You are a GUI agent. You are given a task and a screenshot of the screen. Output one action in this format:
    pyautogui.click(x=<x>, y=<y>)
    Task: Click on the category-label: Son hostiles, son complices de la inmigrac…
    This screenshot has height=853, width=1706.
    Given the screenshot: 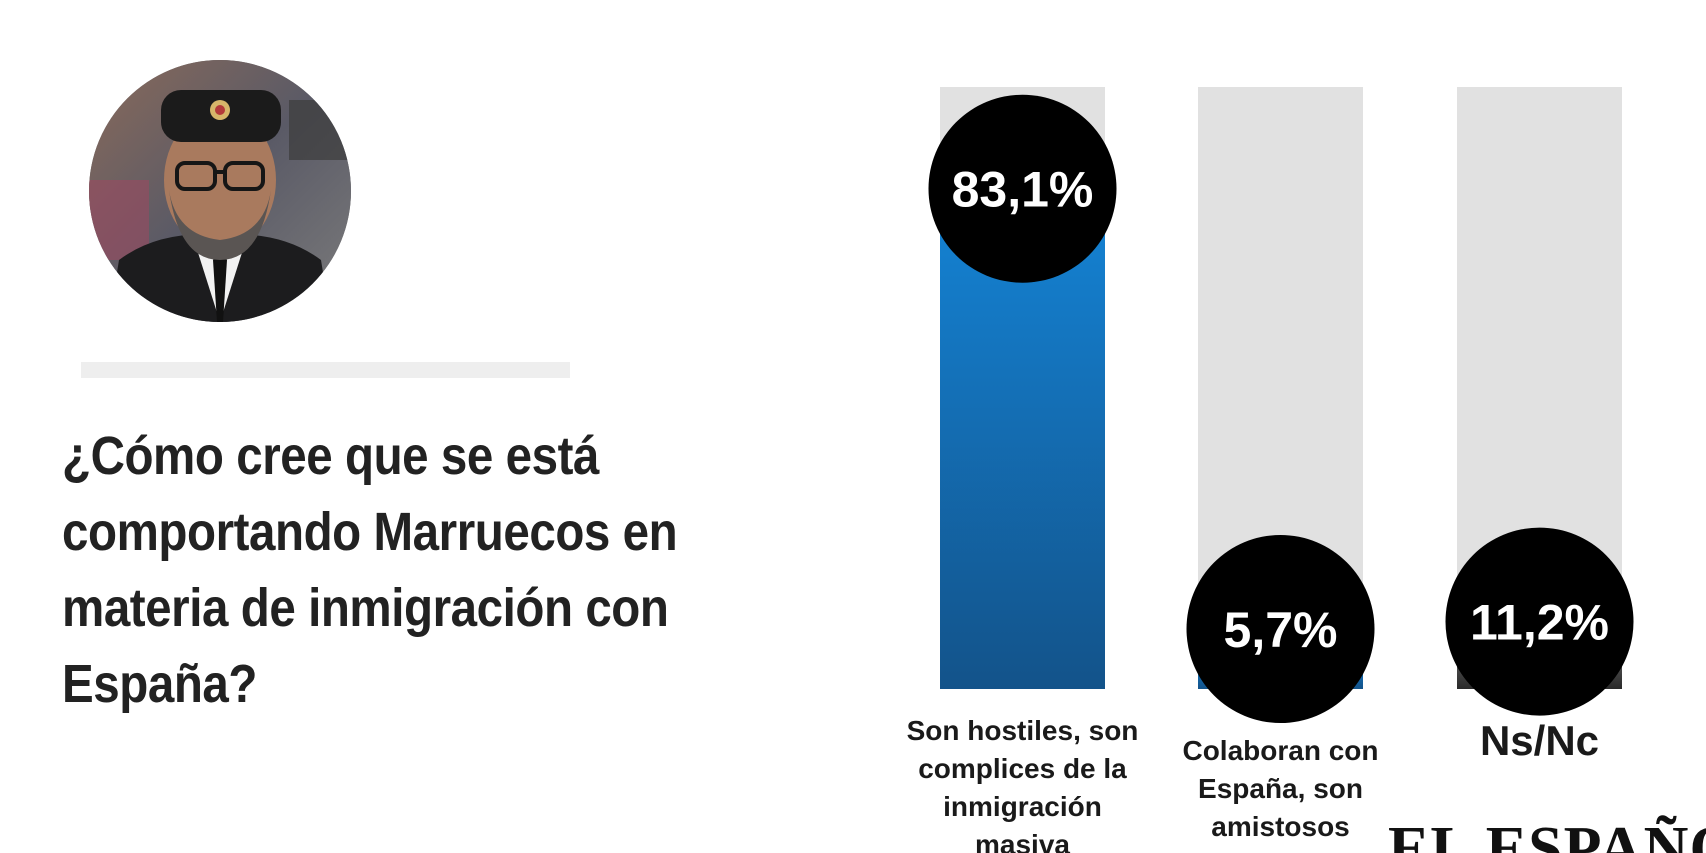 What is the action you would take?
    pyautogui.click(x=1023, y=784)
    